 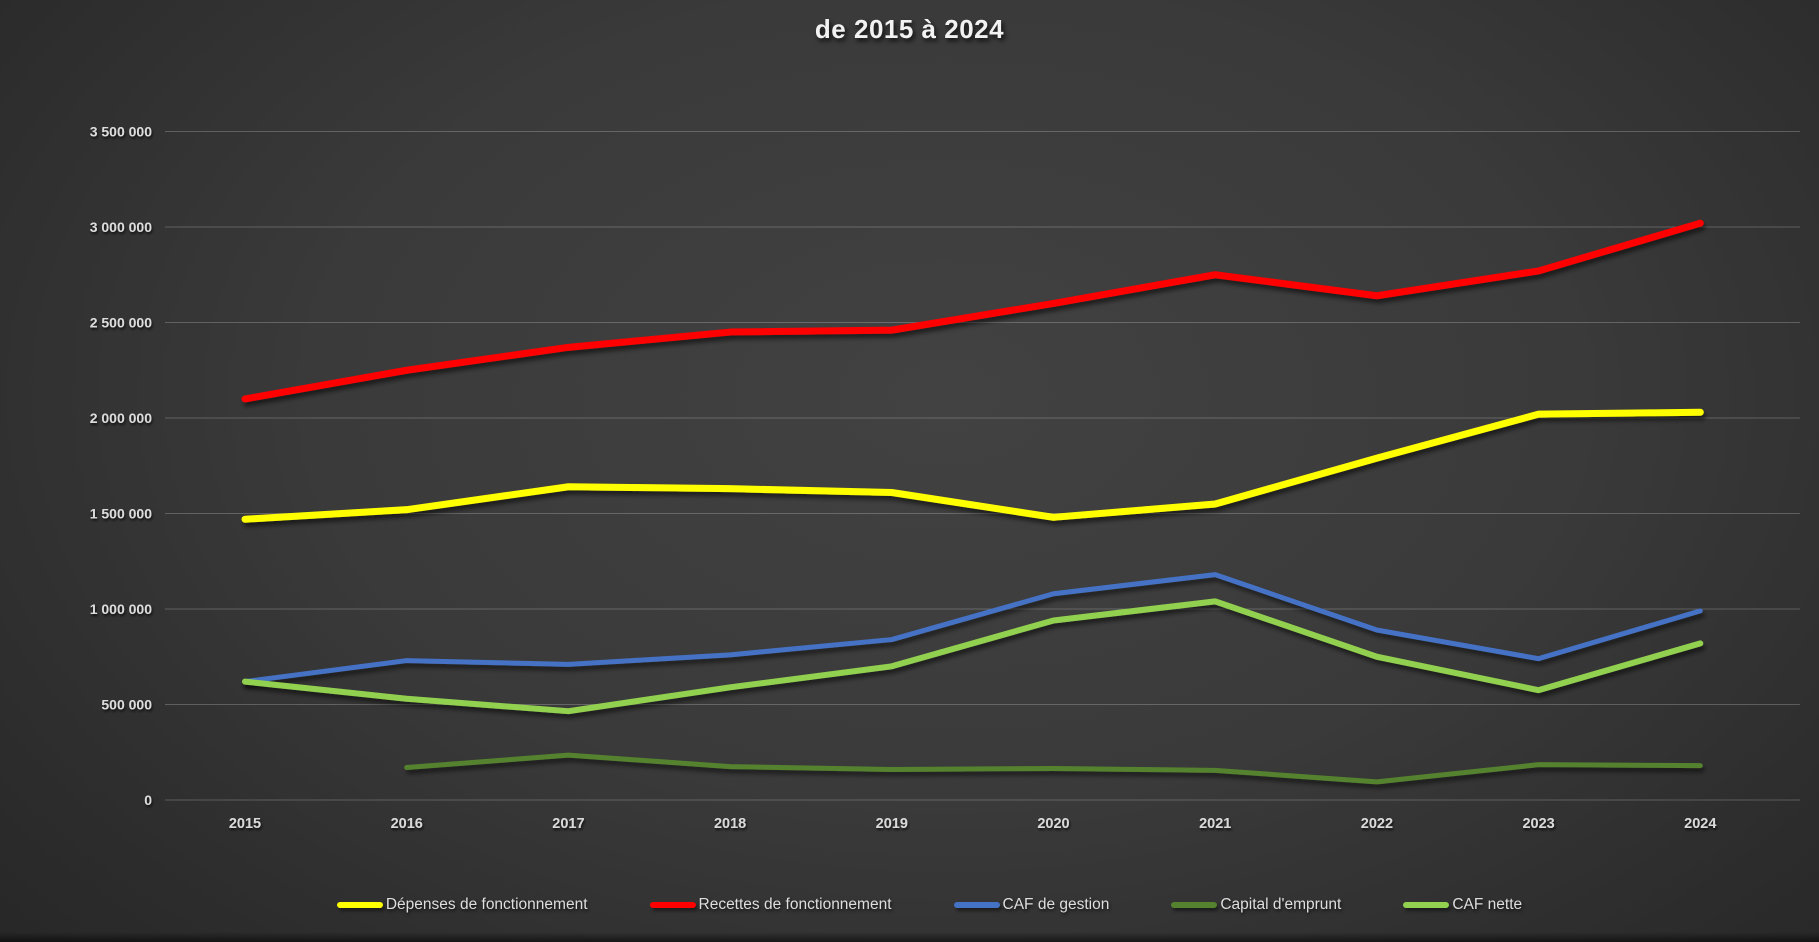 I want to click on y-tick-label: 1 500 000, so click(x=121, y=514).